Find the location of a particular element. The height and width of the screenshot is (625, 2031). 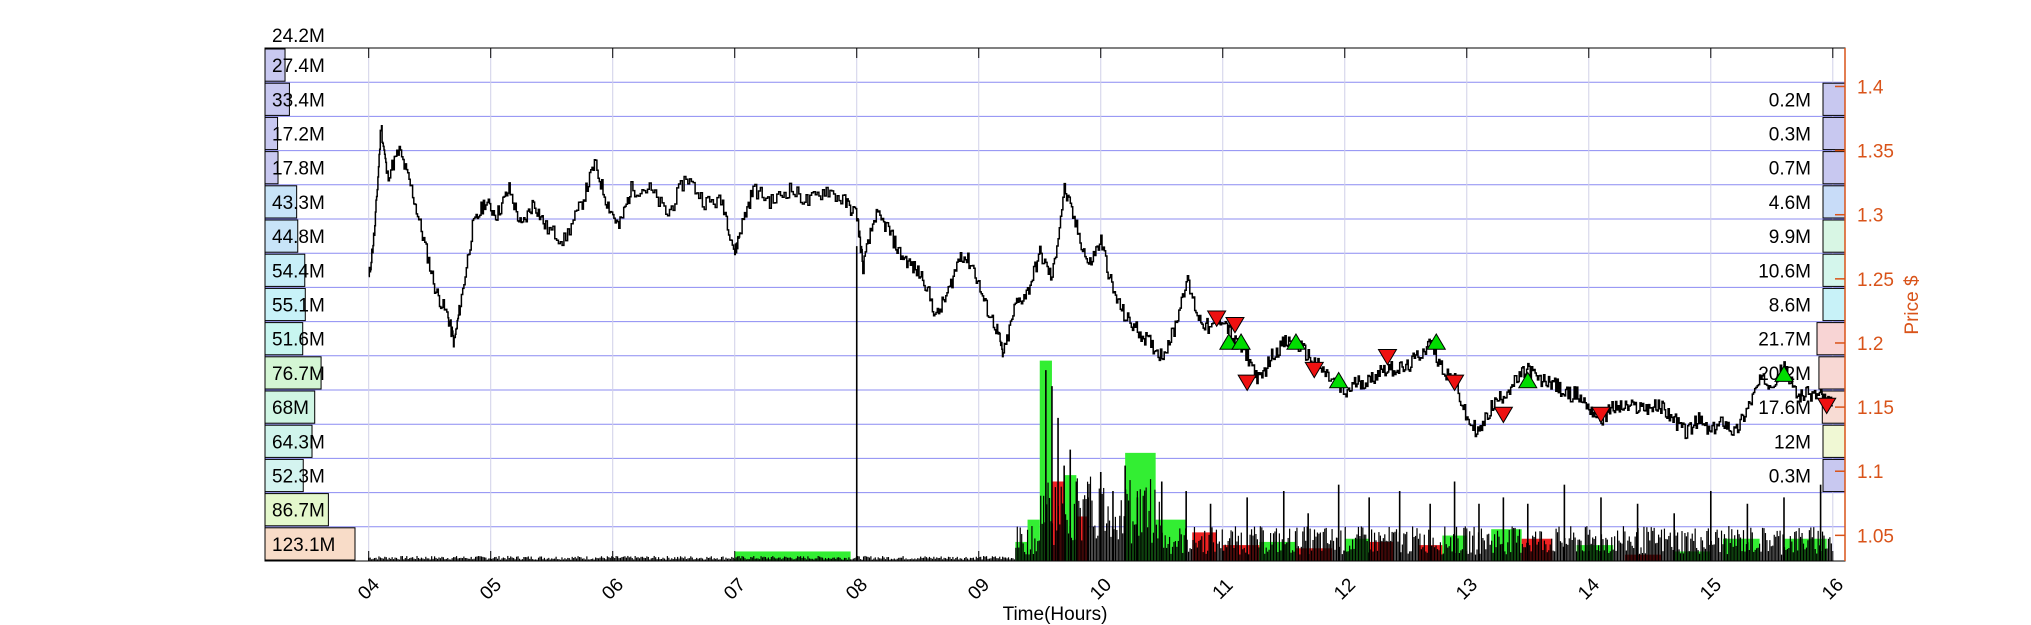

price-tick-label: 1.4 is located at coordinates (1870, 87).